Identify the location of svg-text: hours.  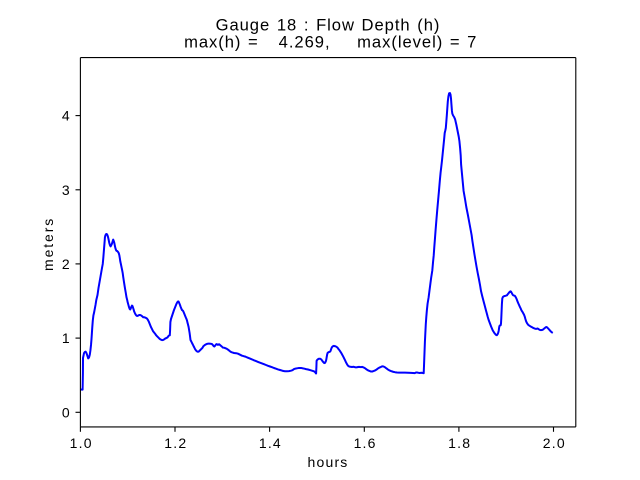
(327, 462).